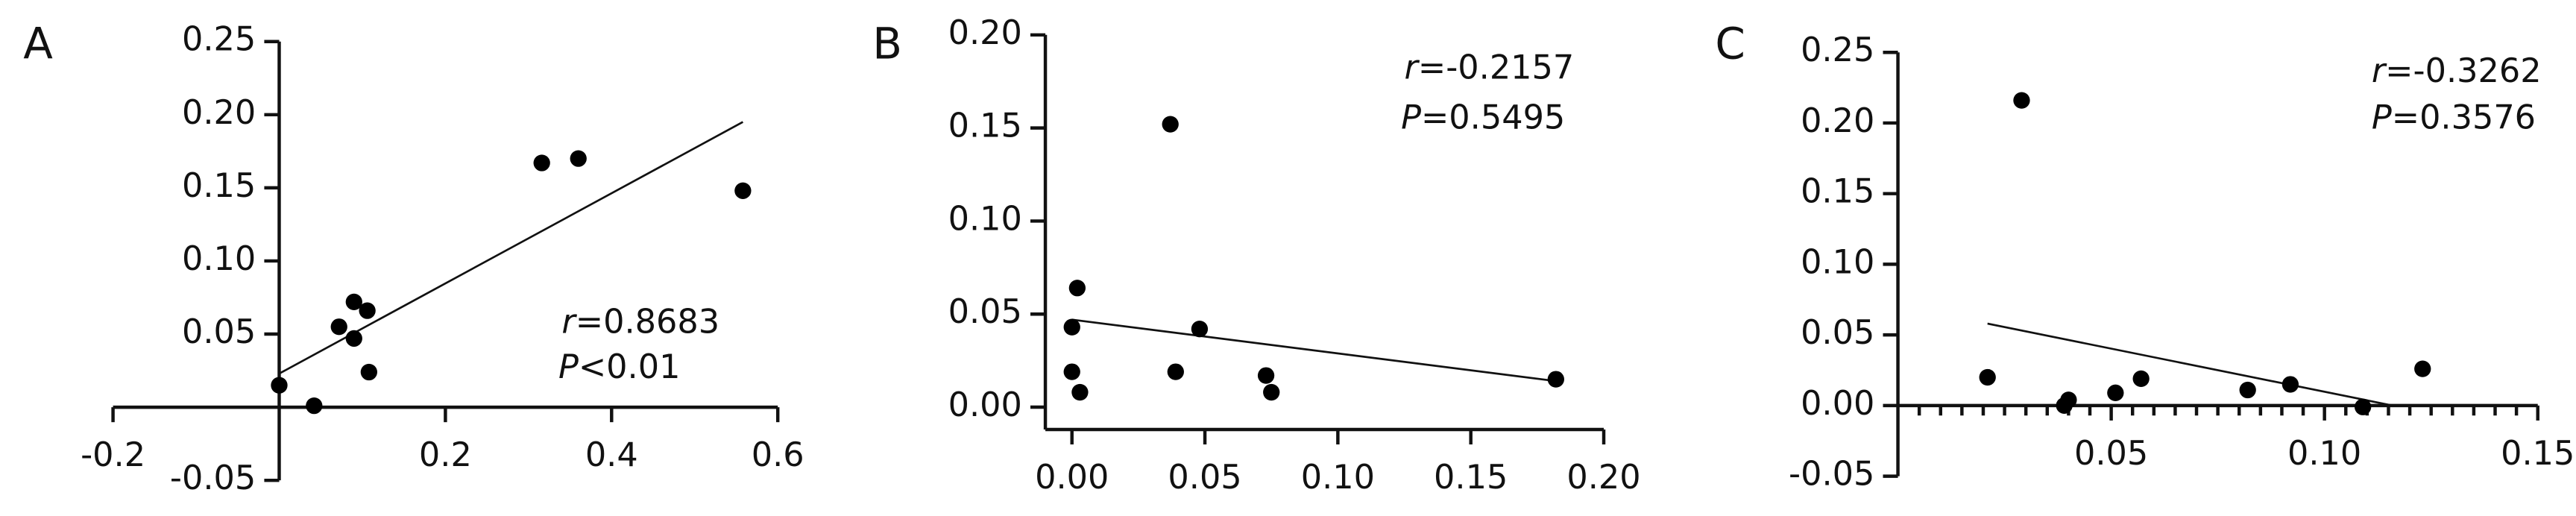  Describe the element at coordinates (445, 454) in the screenshot. I see `x-tick-label: 0.2` at that location.